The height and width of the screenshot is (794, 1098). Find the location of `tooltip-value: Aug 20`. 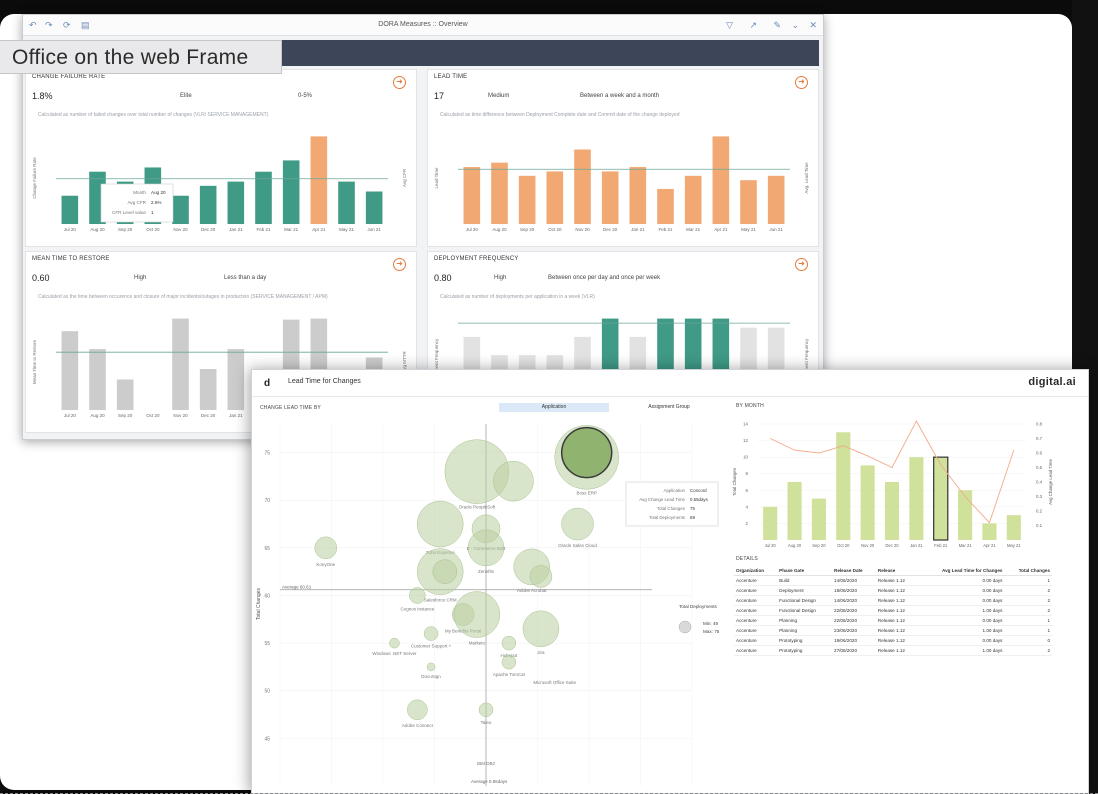

tooltip-value: Aug 20 is located at coordinates (158, 192).